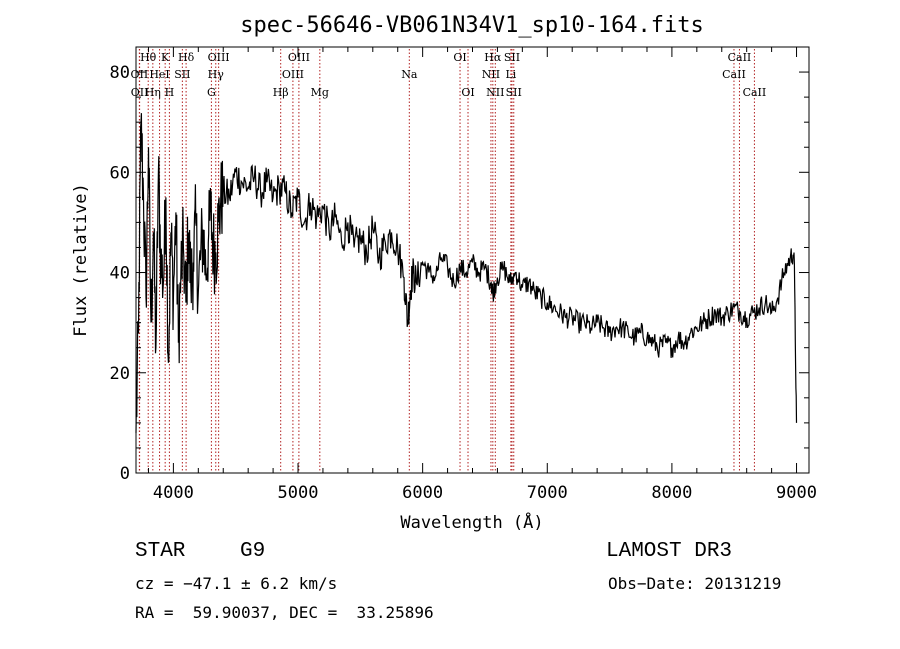 The width and height of the screenshot is (900, 649). I want to click on spectral-line-label: HeI, so click(159, 74).